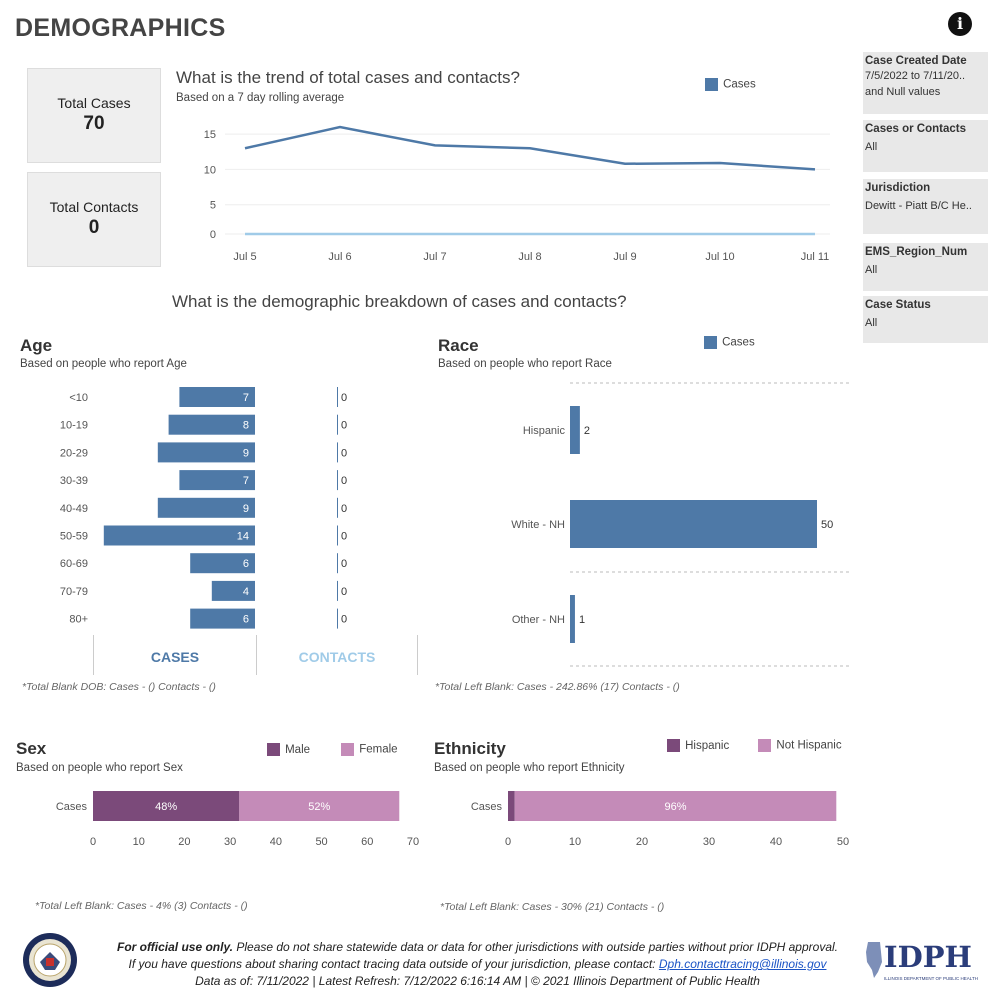 Image resolution: width=1000 pixels, height=1000 pixels. Describe the element at coordinates (103, 364) in the screenshot. I see `age-subtitle: Based on people who report Age` at that location.